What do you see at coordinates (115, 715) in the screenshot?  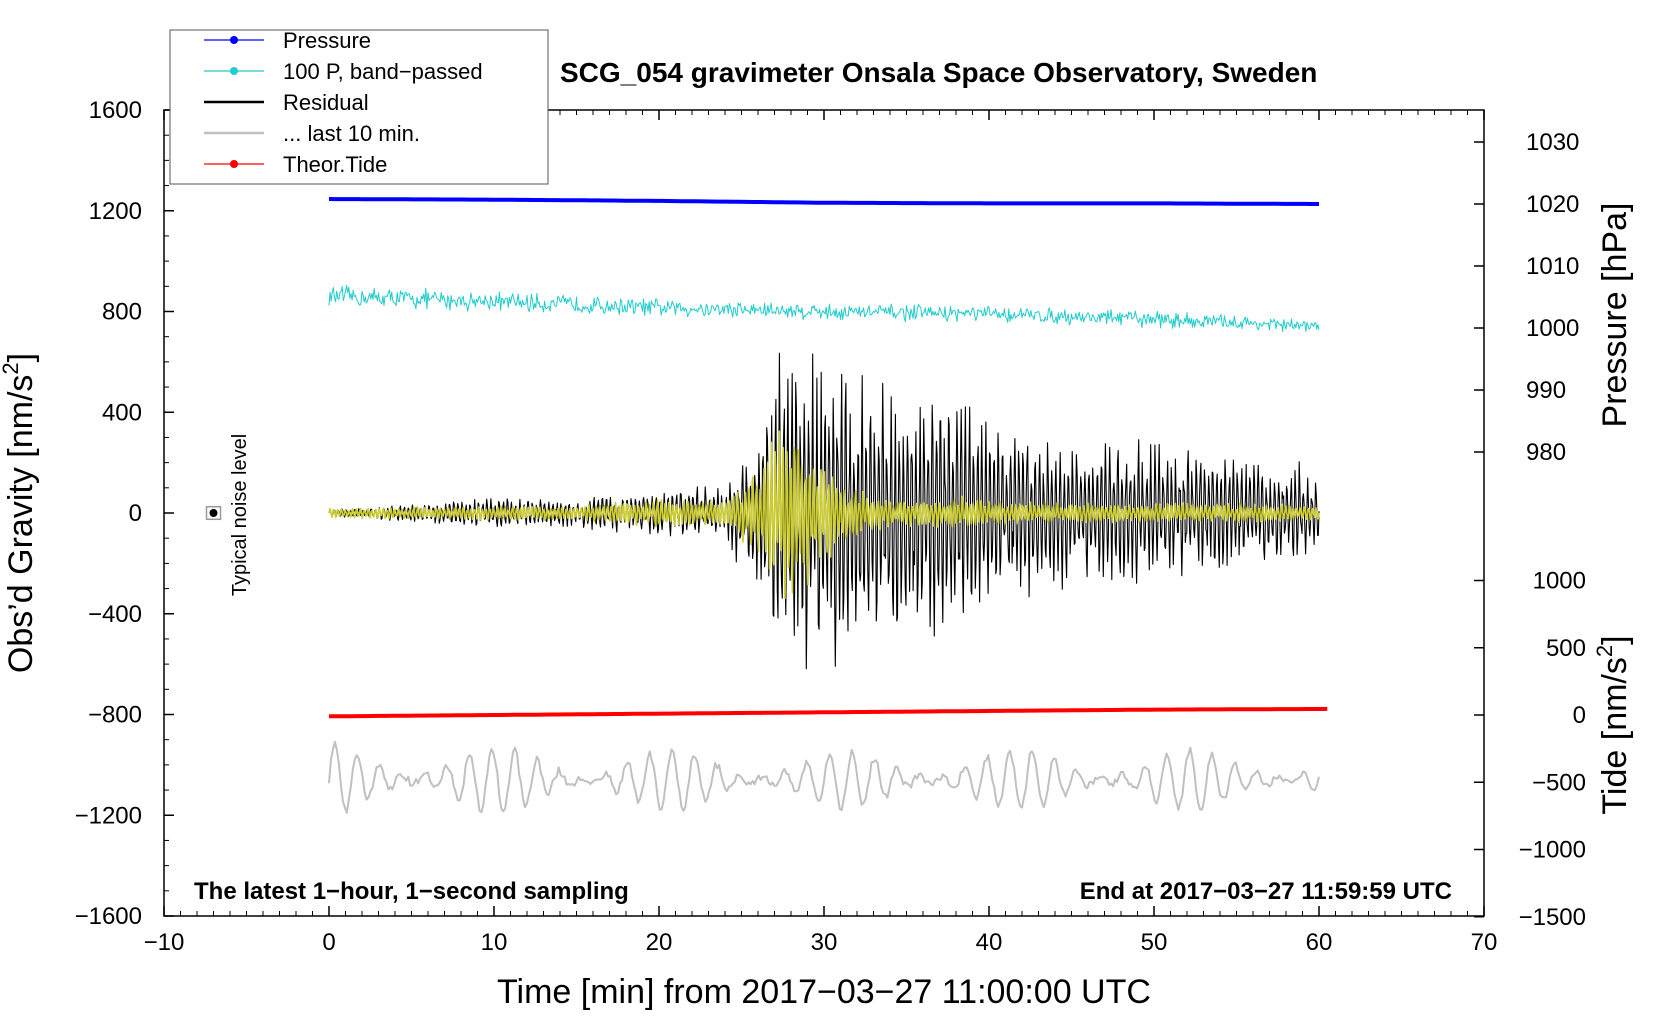 I see `y-tick-label: −800` at bounding box center [115, 715].